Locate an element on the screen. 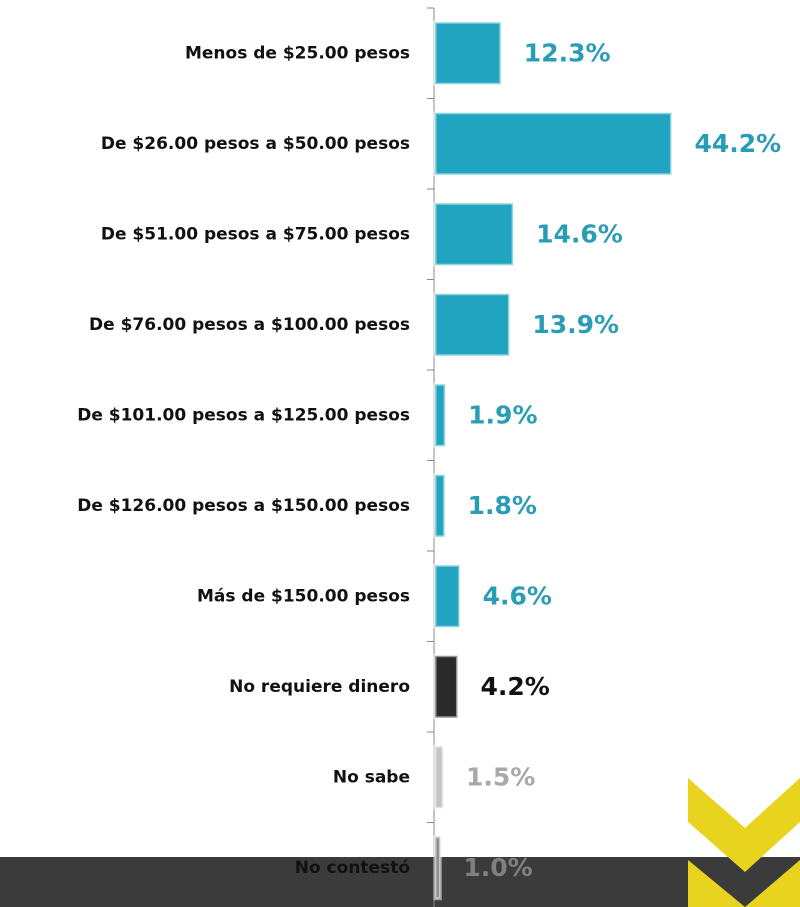 This screenshot has height=907, width=800. category-label: De $26.00 pesos a $50.00 pesos is located at coordinates (255, 144).